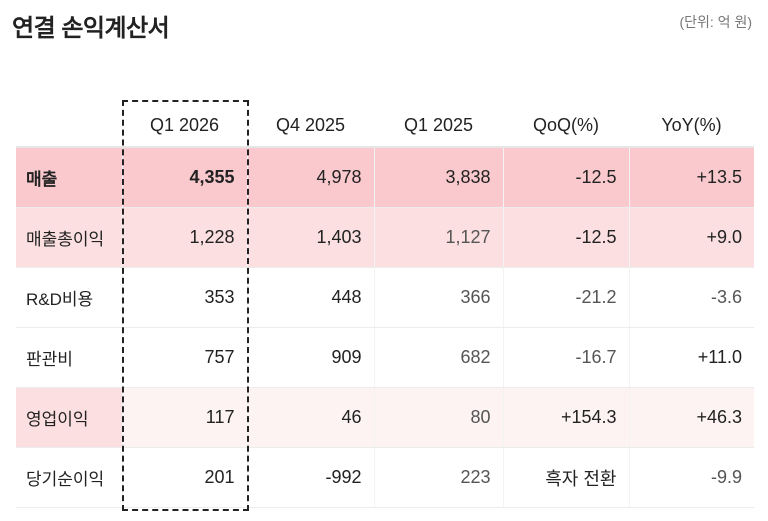 Image resolution: width=768 pixels, height=521 pixels. I want to click on table-cell: 1,228, so click(184, 237).